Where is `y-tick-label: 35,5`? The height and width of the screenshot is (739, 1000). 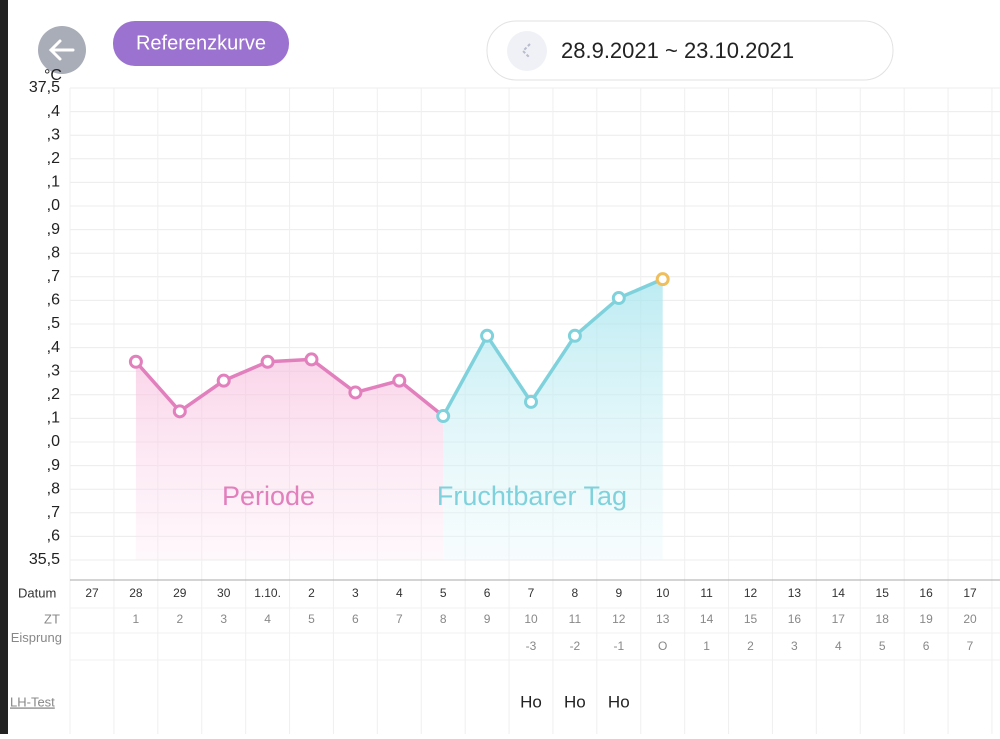 y-tick-label: 35,5 is located at coordinates (44, 559).